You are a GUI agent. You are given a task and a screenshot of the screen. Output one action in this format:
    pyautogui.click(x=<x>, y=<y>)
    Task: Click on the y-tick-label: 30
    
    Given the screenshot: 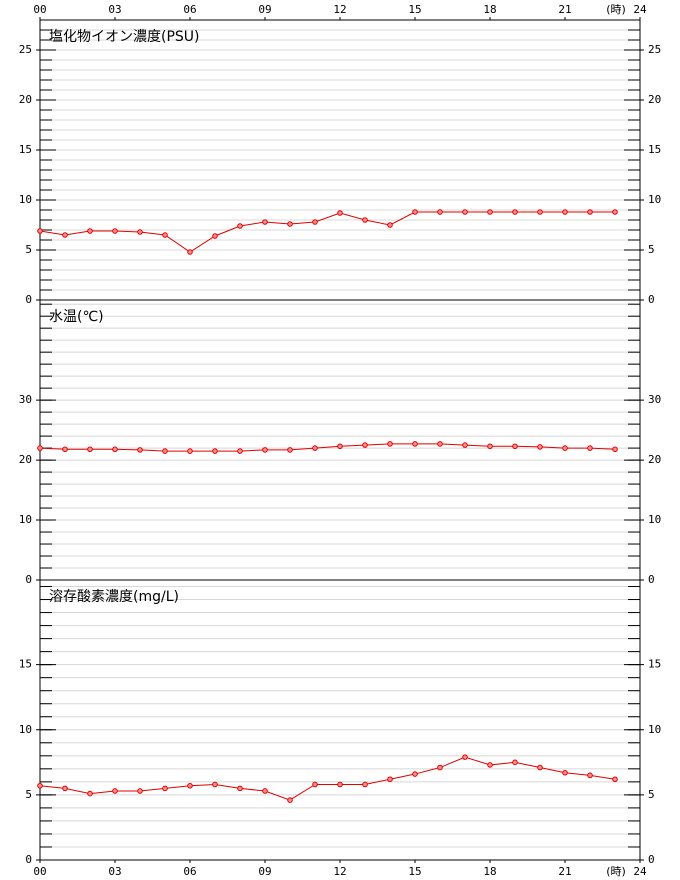 What is the action you would take?
    pyautogui.click(x=25, y=399)
    